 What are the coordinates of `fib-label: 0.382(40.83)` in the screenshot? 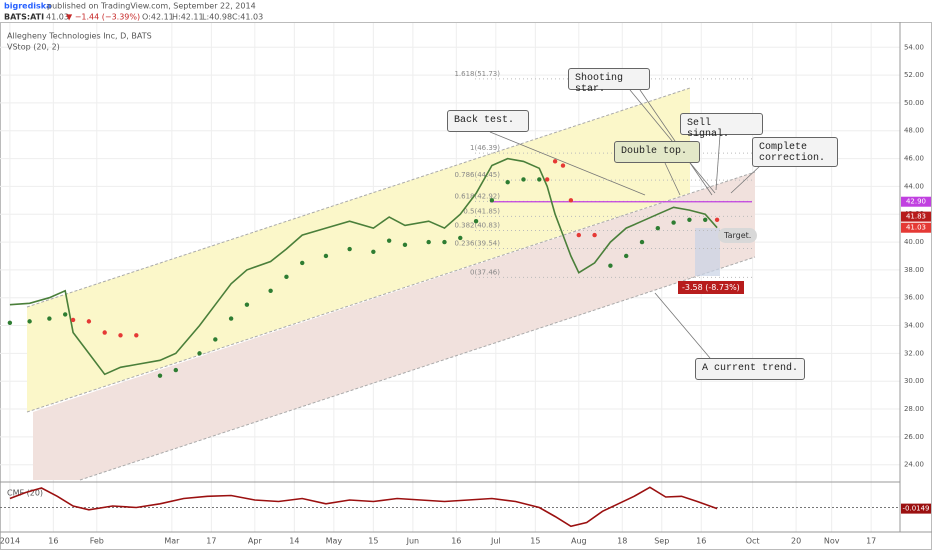 It's located at (477, 226).